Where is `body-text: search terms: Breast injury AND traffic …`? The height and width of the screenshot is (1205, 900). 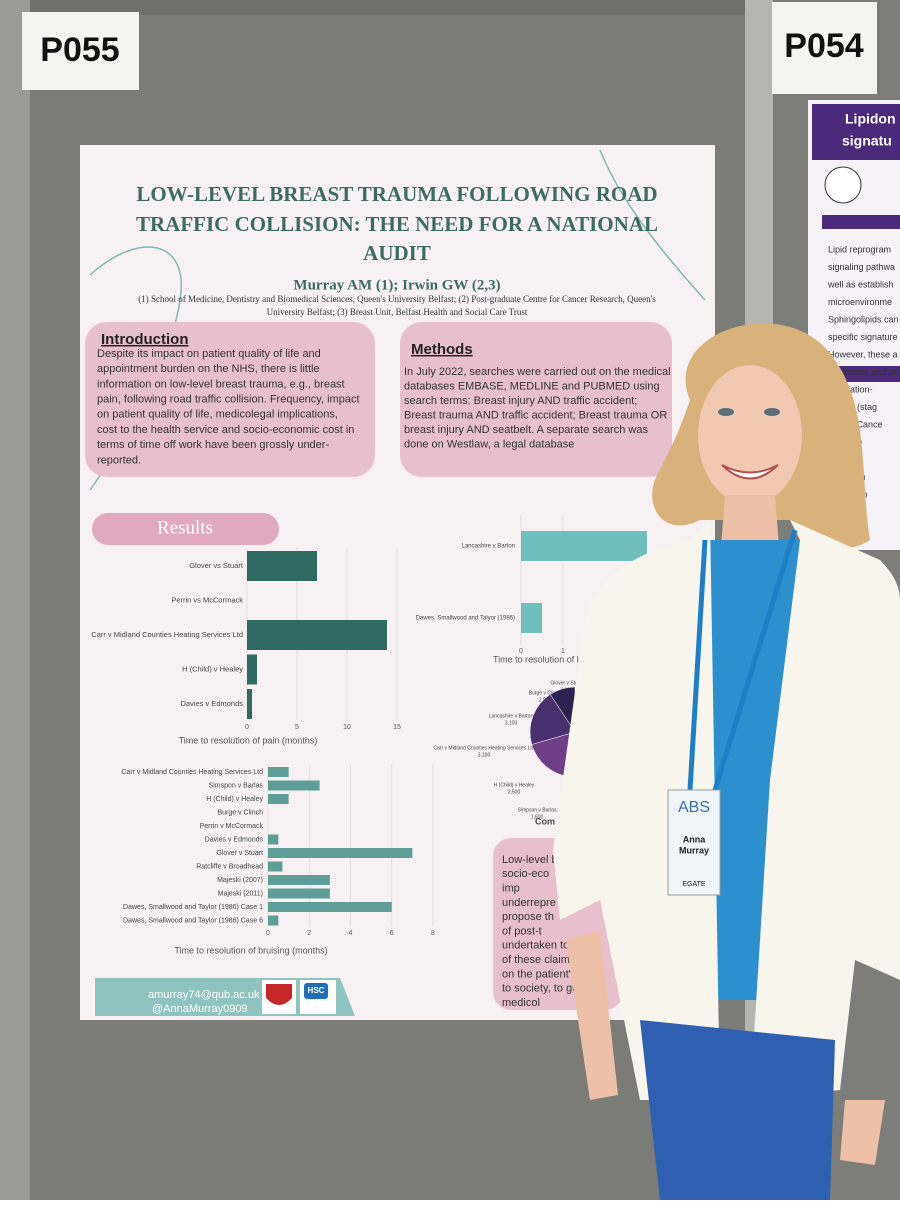
body-text: search terms: Breast injury AND traffic … is located at coordinates (520, 401).